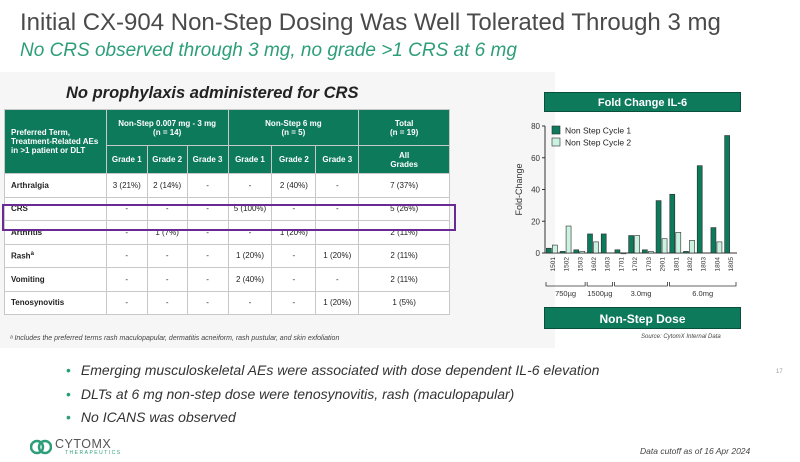 This screenshot has height=462, width=800. I want to click on chart-source: Source: CytomX Internal Data, so click(681, 337).